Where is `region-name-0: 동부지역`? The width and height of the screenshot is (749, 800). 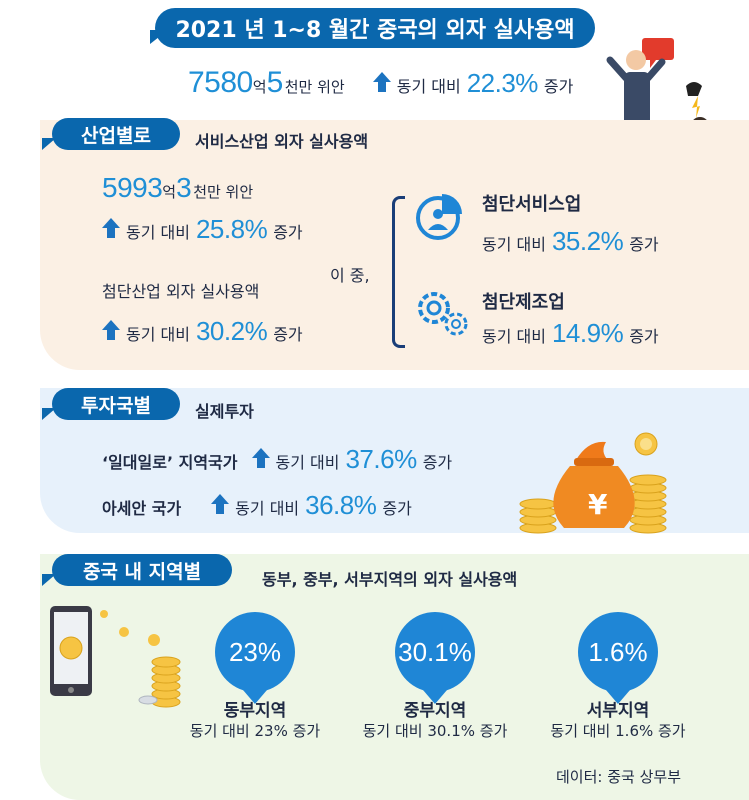
region-name-0: 동부지역 is located at coordinates (255, 711).